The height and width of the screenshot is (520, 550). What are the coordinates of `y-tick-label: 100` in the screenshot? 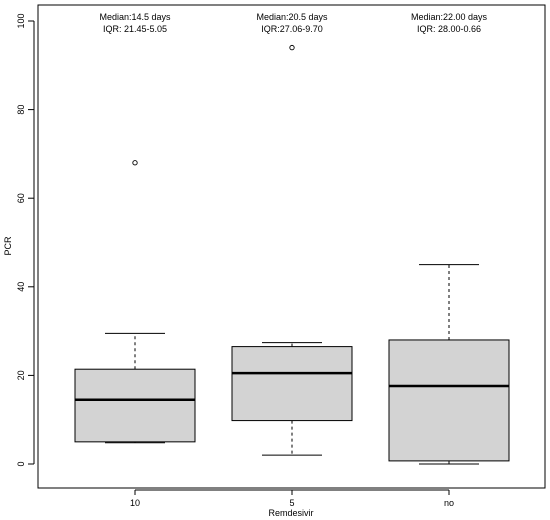 It's located at (21, 20).